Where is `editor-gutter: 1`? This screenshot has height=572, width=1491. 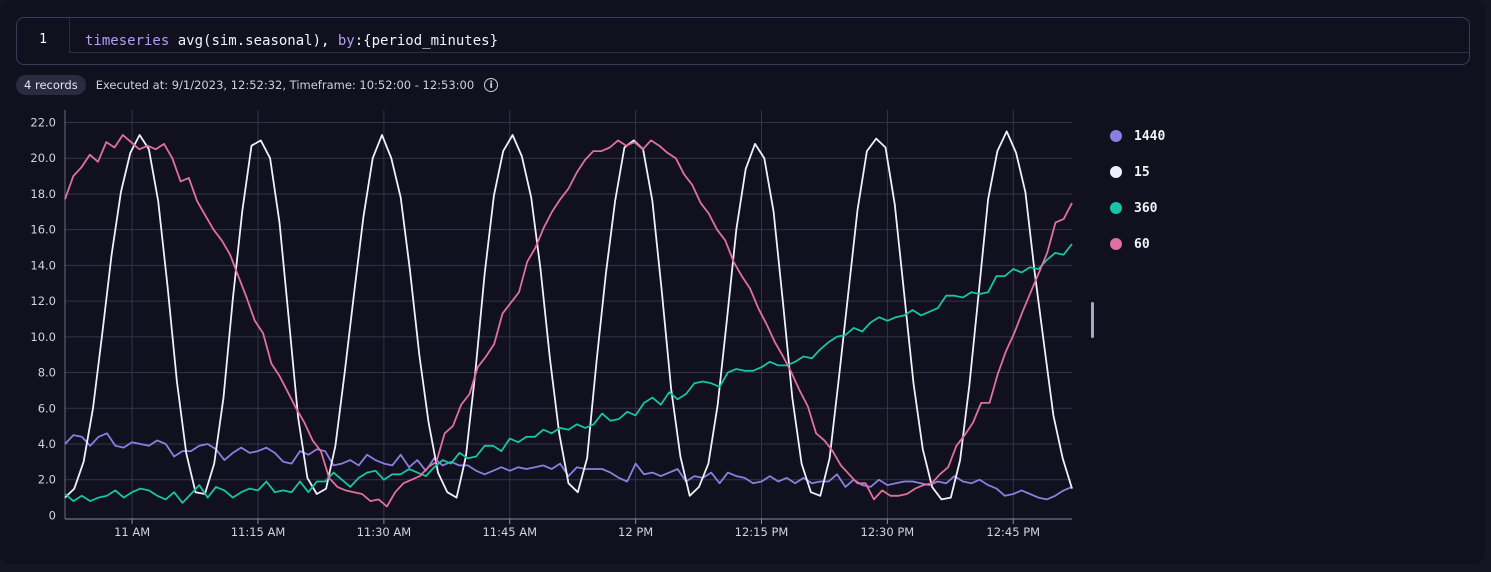 editor-gutter: 1 is located at coordinates (43, 35).